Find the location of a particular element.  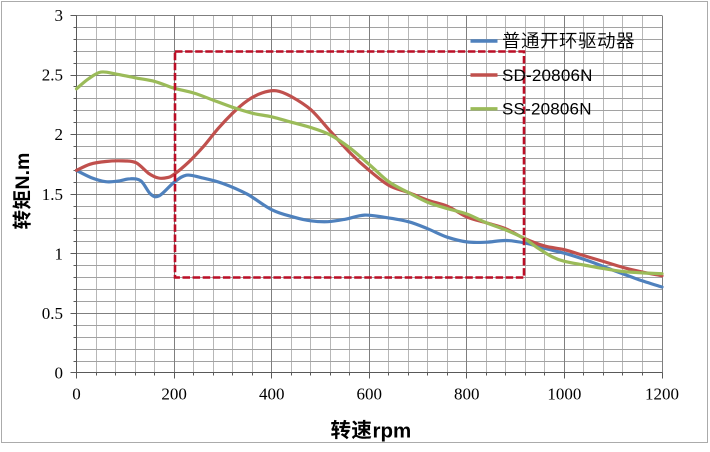

svg-text: 400 is located at coordinates (272, 394).